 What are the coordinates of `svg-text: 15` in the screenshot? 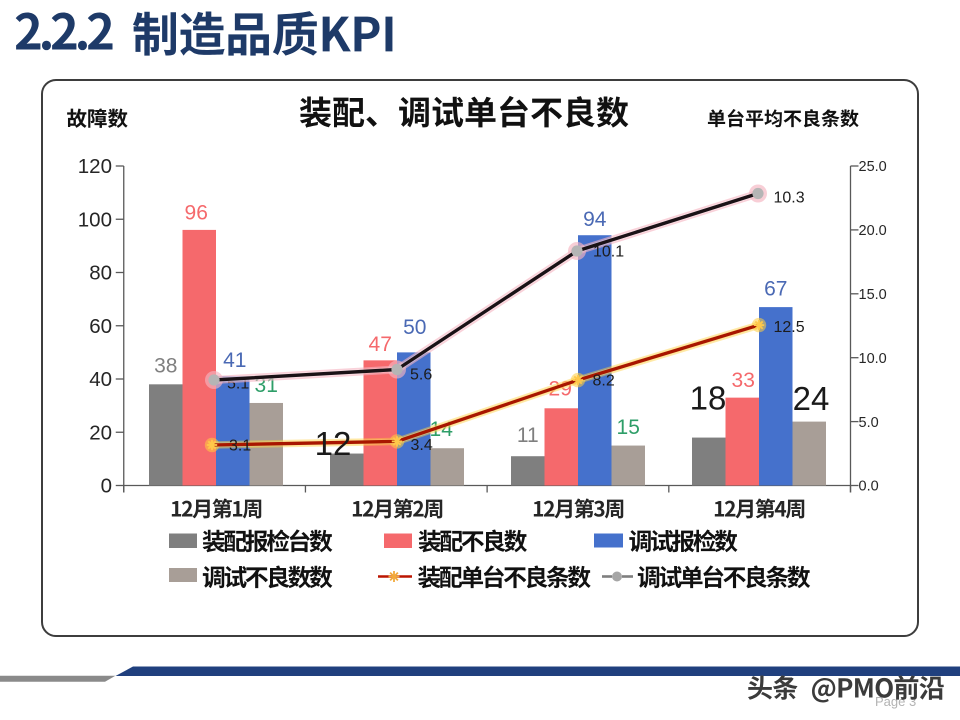 It's located at (628, 427).